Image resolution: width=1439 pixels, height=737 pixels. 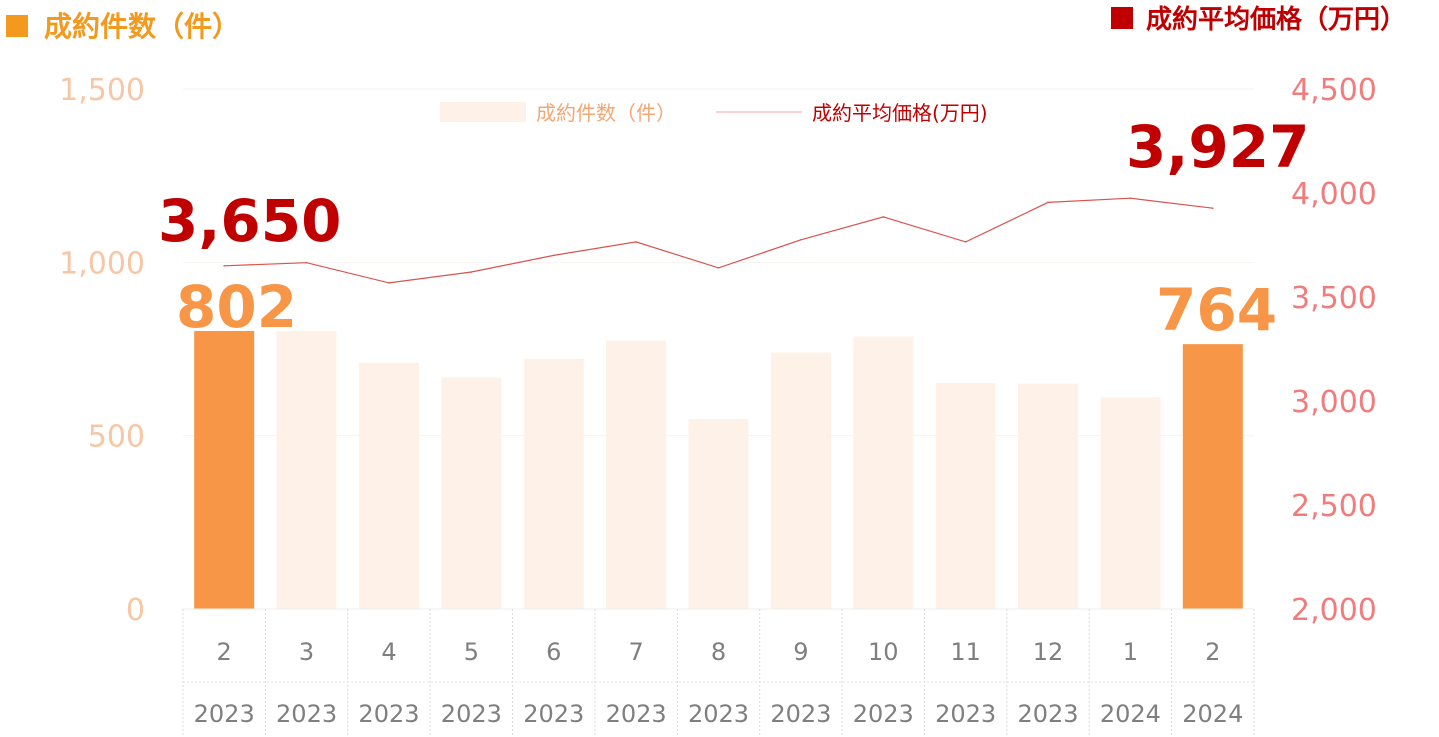 I want to click on legend: 成約件数（件） 成約平均価格(万円), so click(x=714, y=113).